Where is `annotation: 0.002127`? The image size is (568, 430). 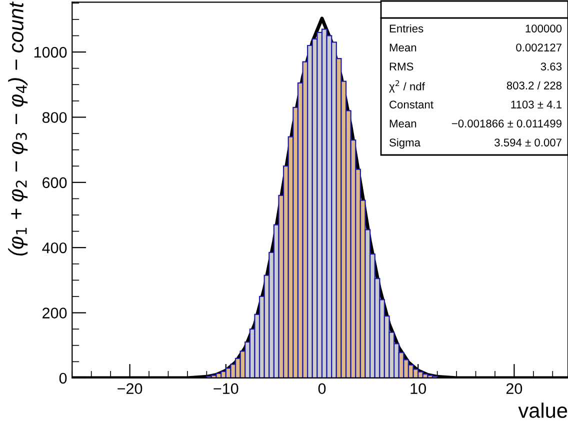
annotation: 0.002127 is located at coordinates (539, 48).